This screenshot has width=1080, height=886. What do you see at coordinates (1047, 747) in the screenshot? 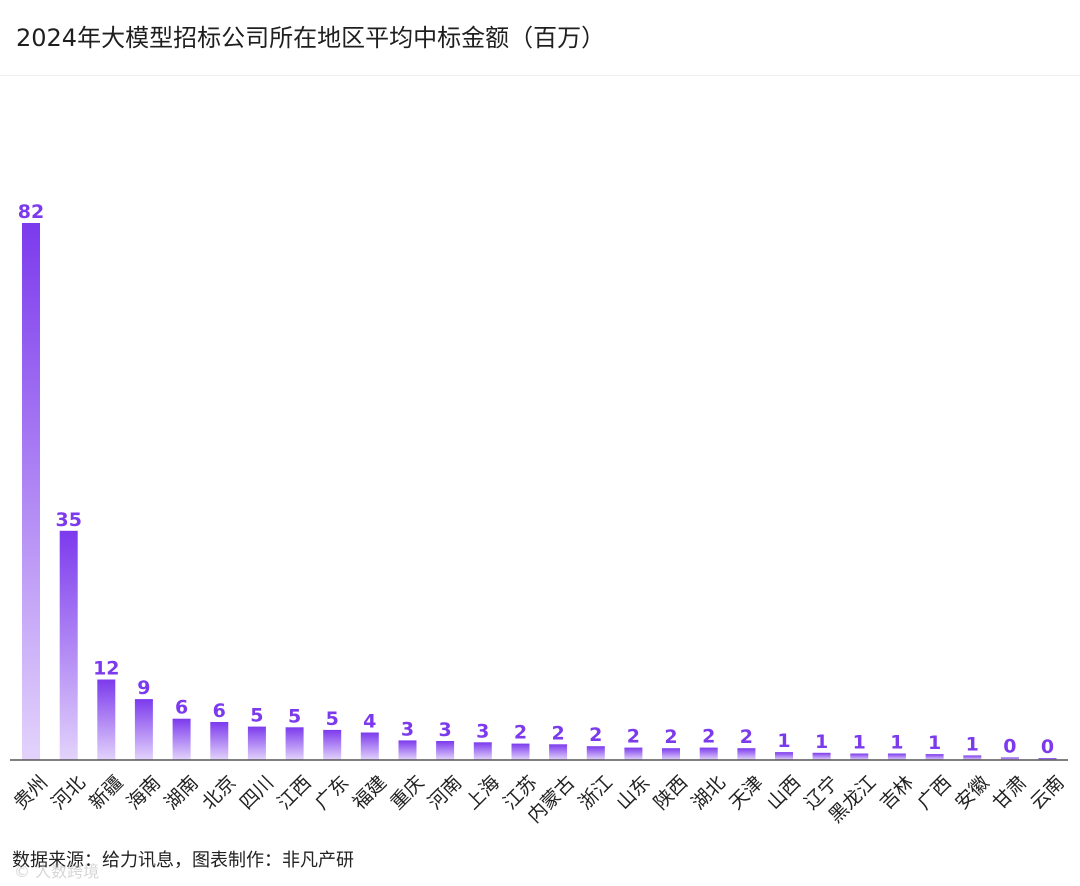
I see `value-label-云南: 0` at bounding box center [1047, 747].